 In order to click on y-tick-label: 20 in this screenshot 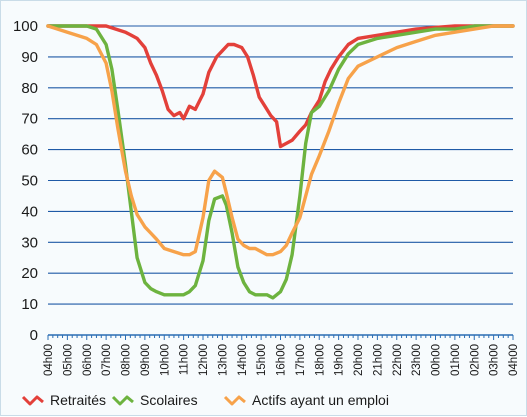, I will do `click(29, 273)`.